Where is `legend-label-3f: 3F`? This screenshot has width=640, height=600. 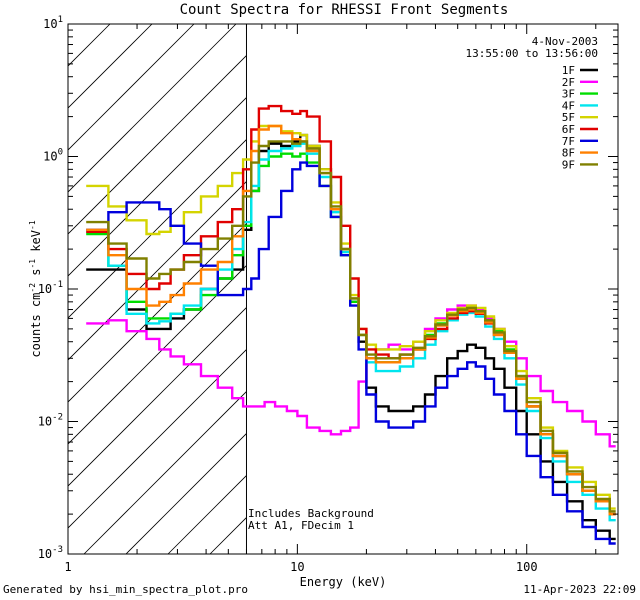 legend-label-3f: 3F is located at coordinates (568, 94).